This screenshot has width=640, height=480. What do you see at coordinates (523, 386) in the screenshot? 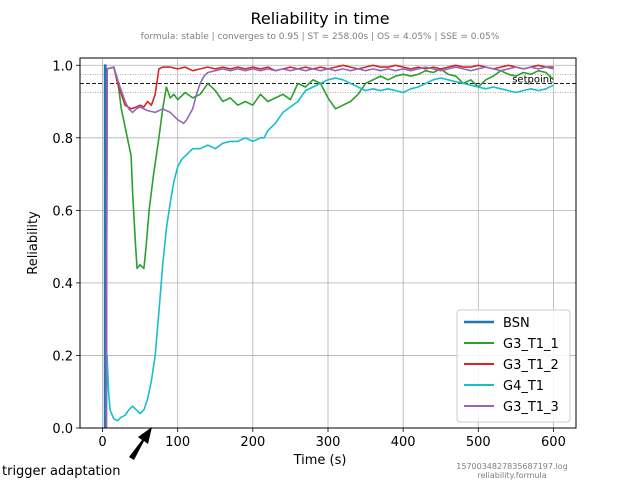
I see `legend-entry: G4_T1` at bounding box center [523, 386].